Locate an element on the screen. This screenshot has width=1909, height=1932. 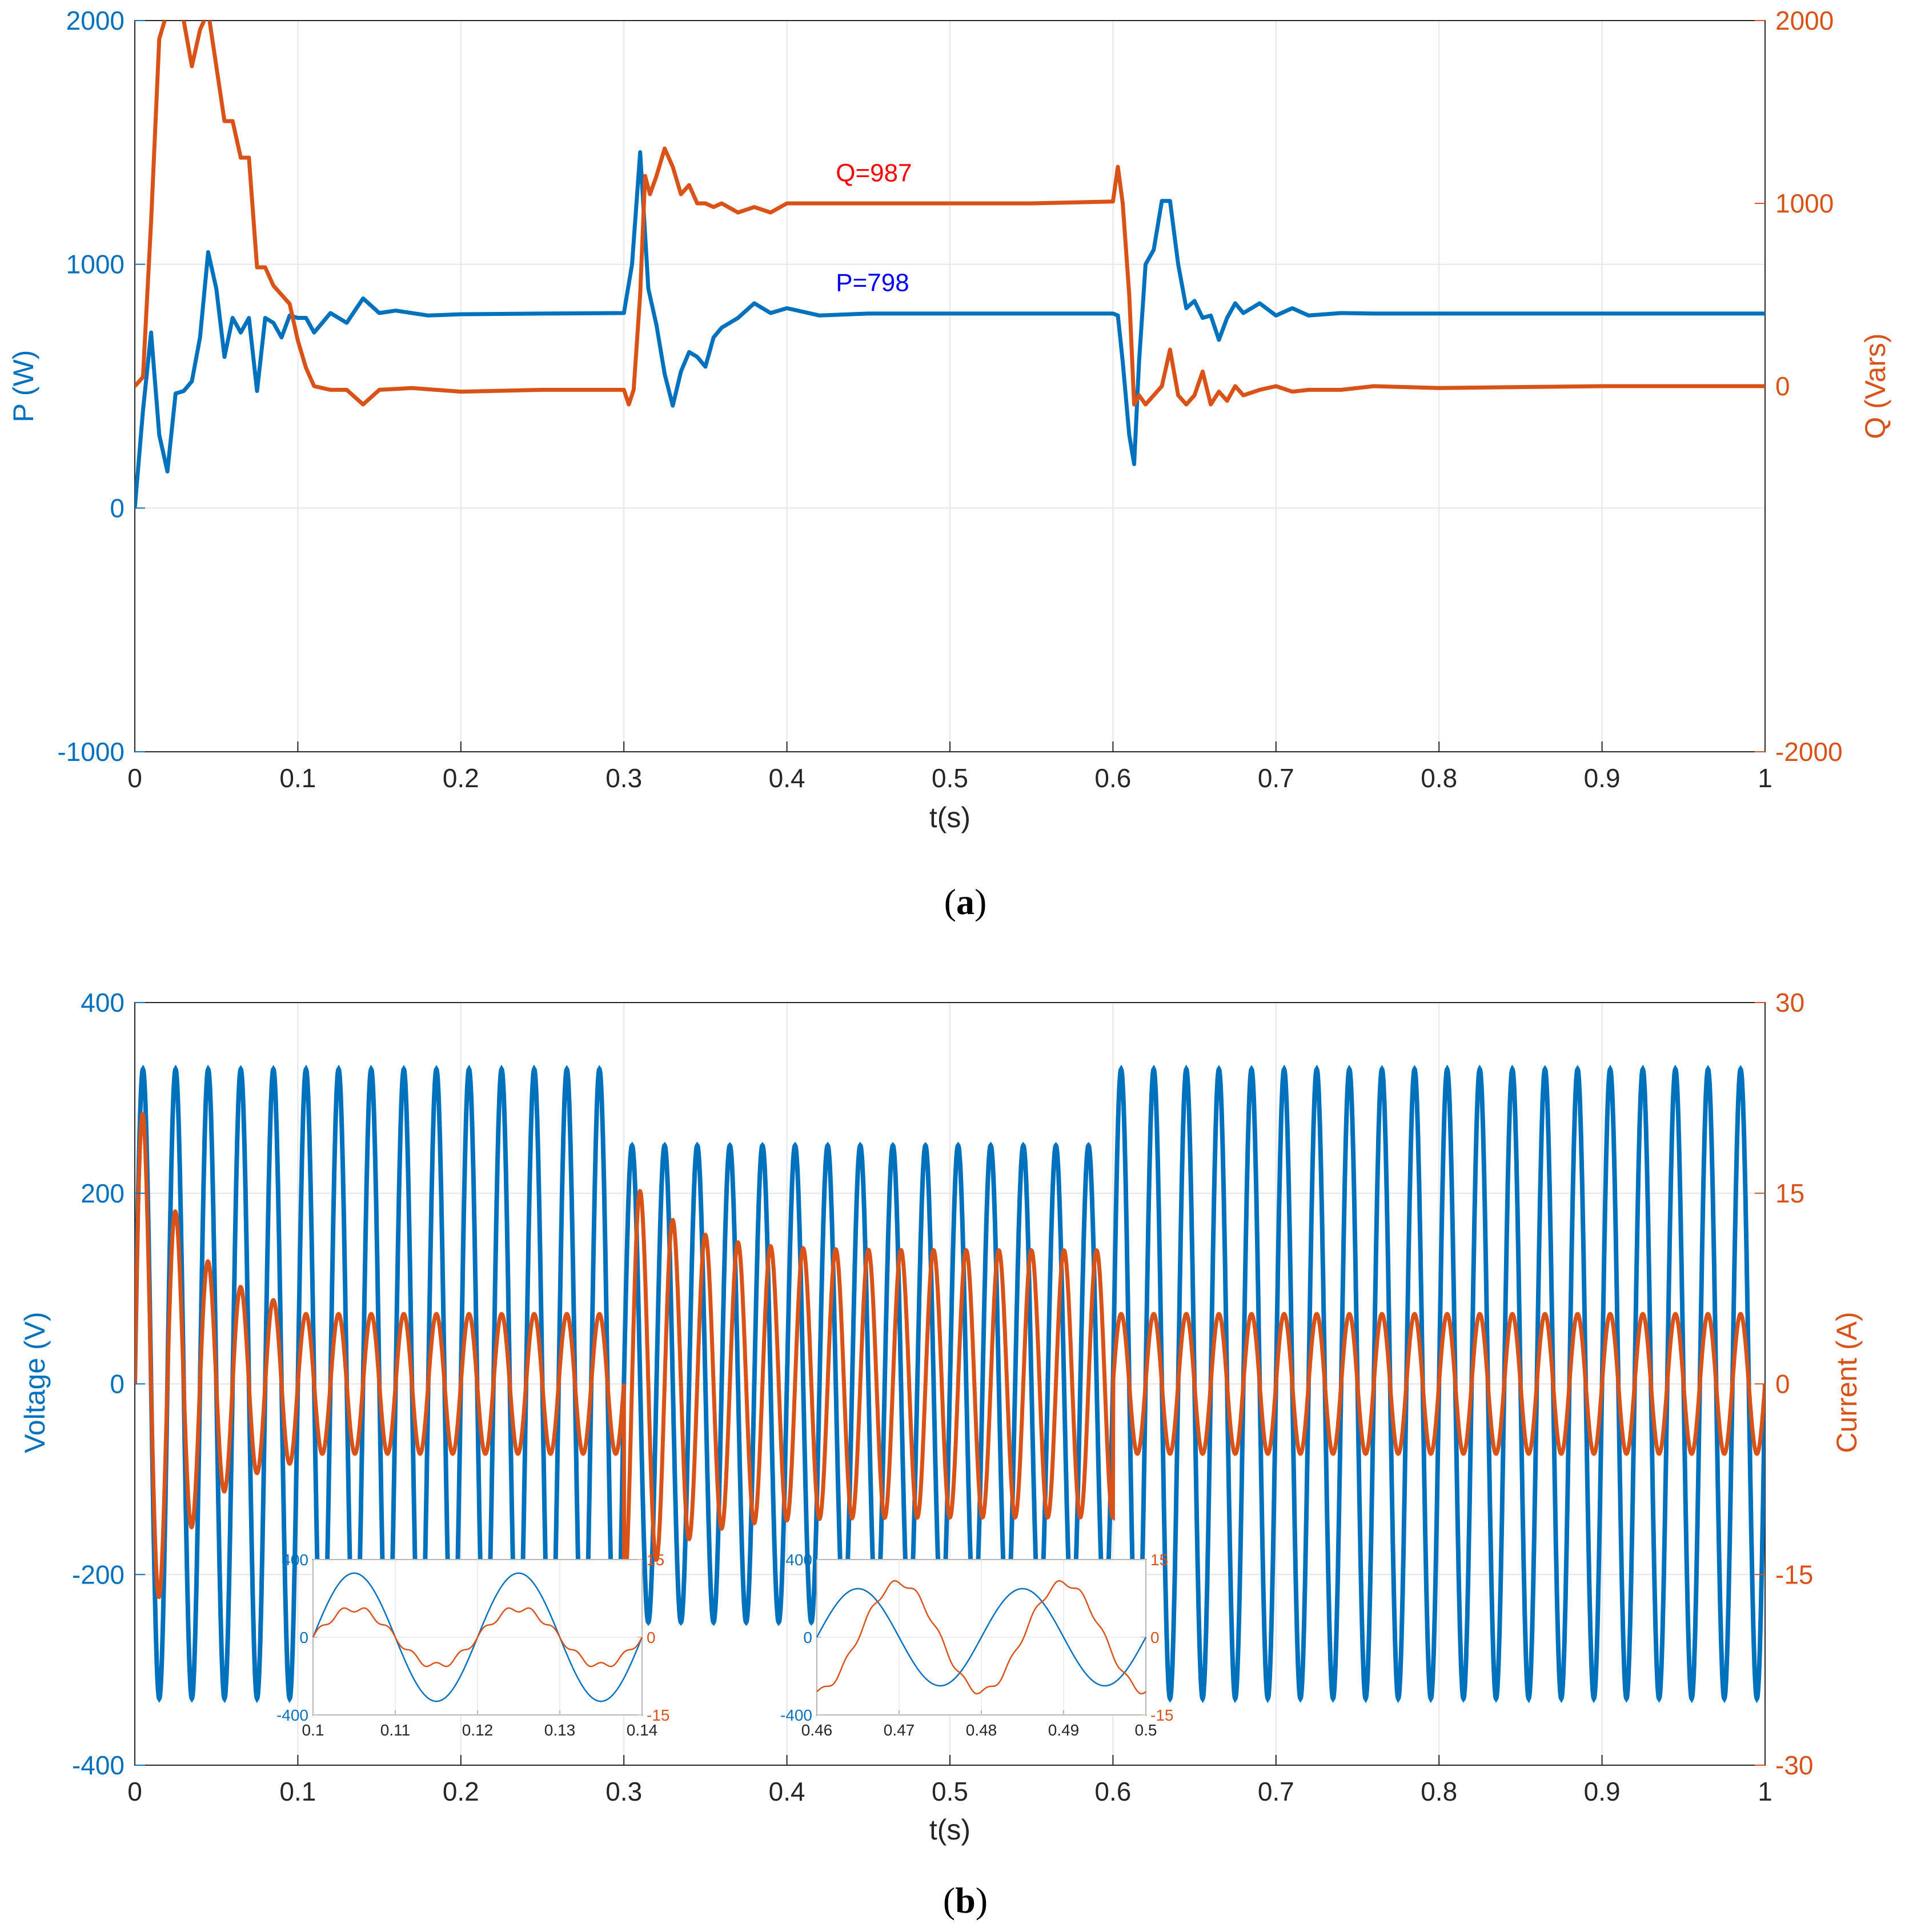
annotation-p: P=798 is located at coordinates (872, 283).